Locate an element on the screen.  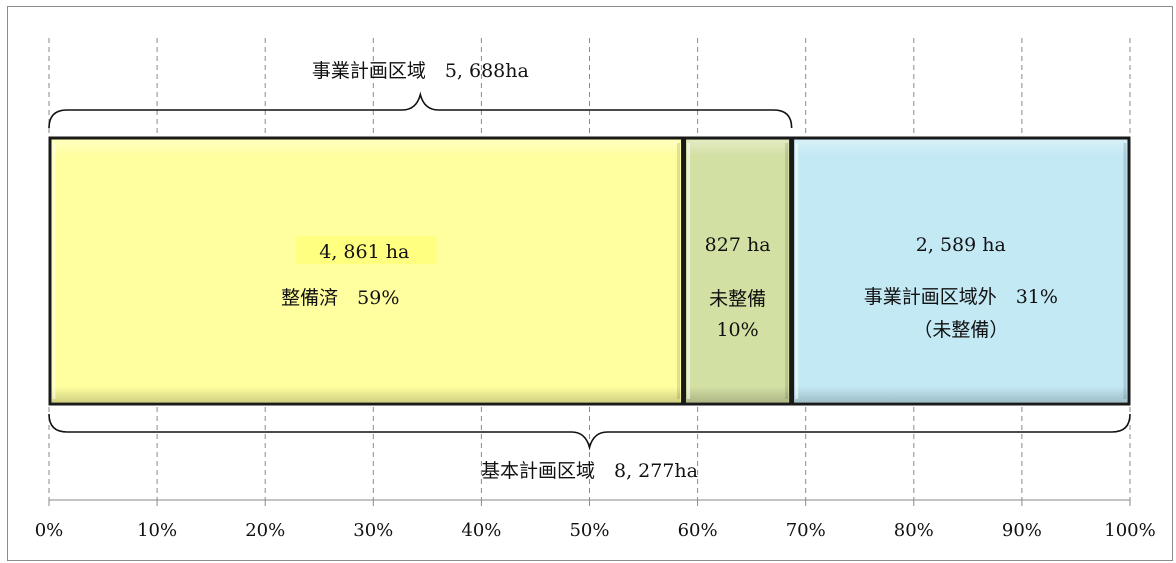
brace-bottom is located at coordinates (589, 432).